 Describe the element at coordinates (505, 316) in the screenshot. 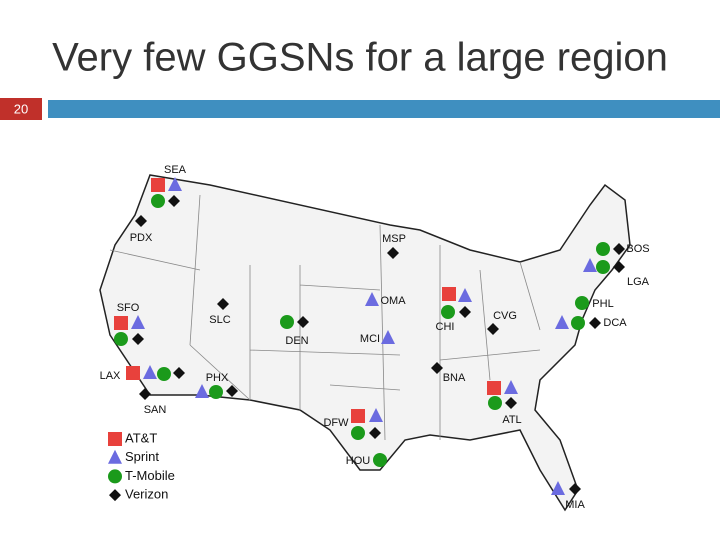

I see `city-label: CVG` at that location.